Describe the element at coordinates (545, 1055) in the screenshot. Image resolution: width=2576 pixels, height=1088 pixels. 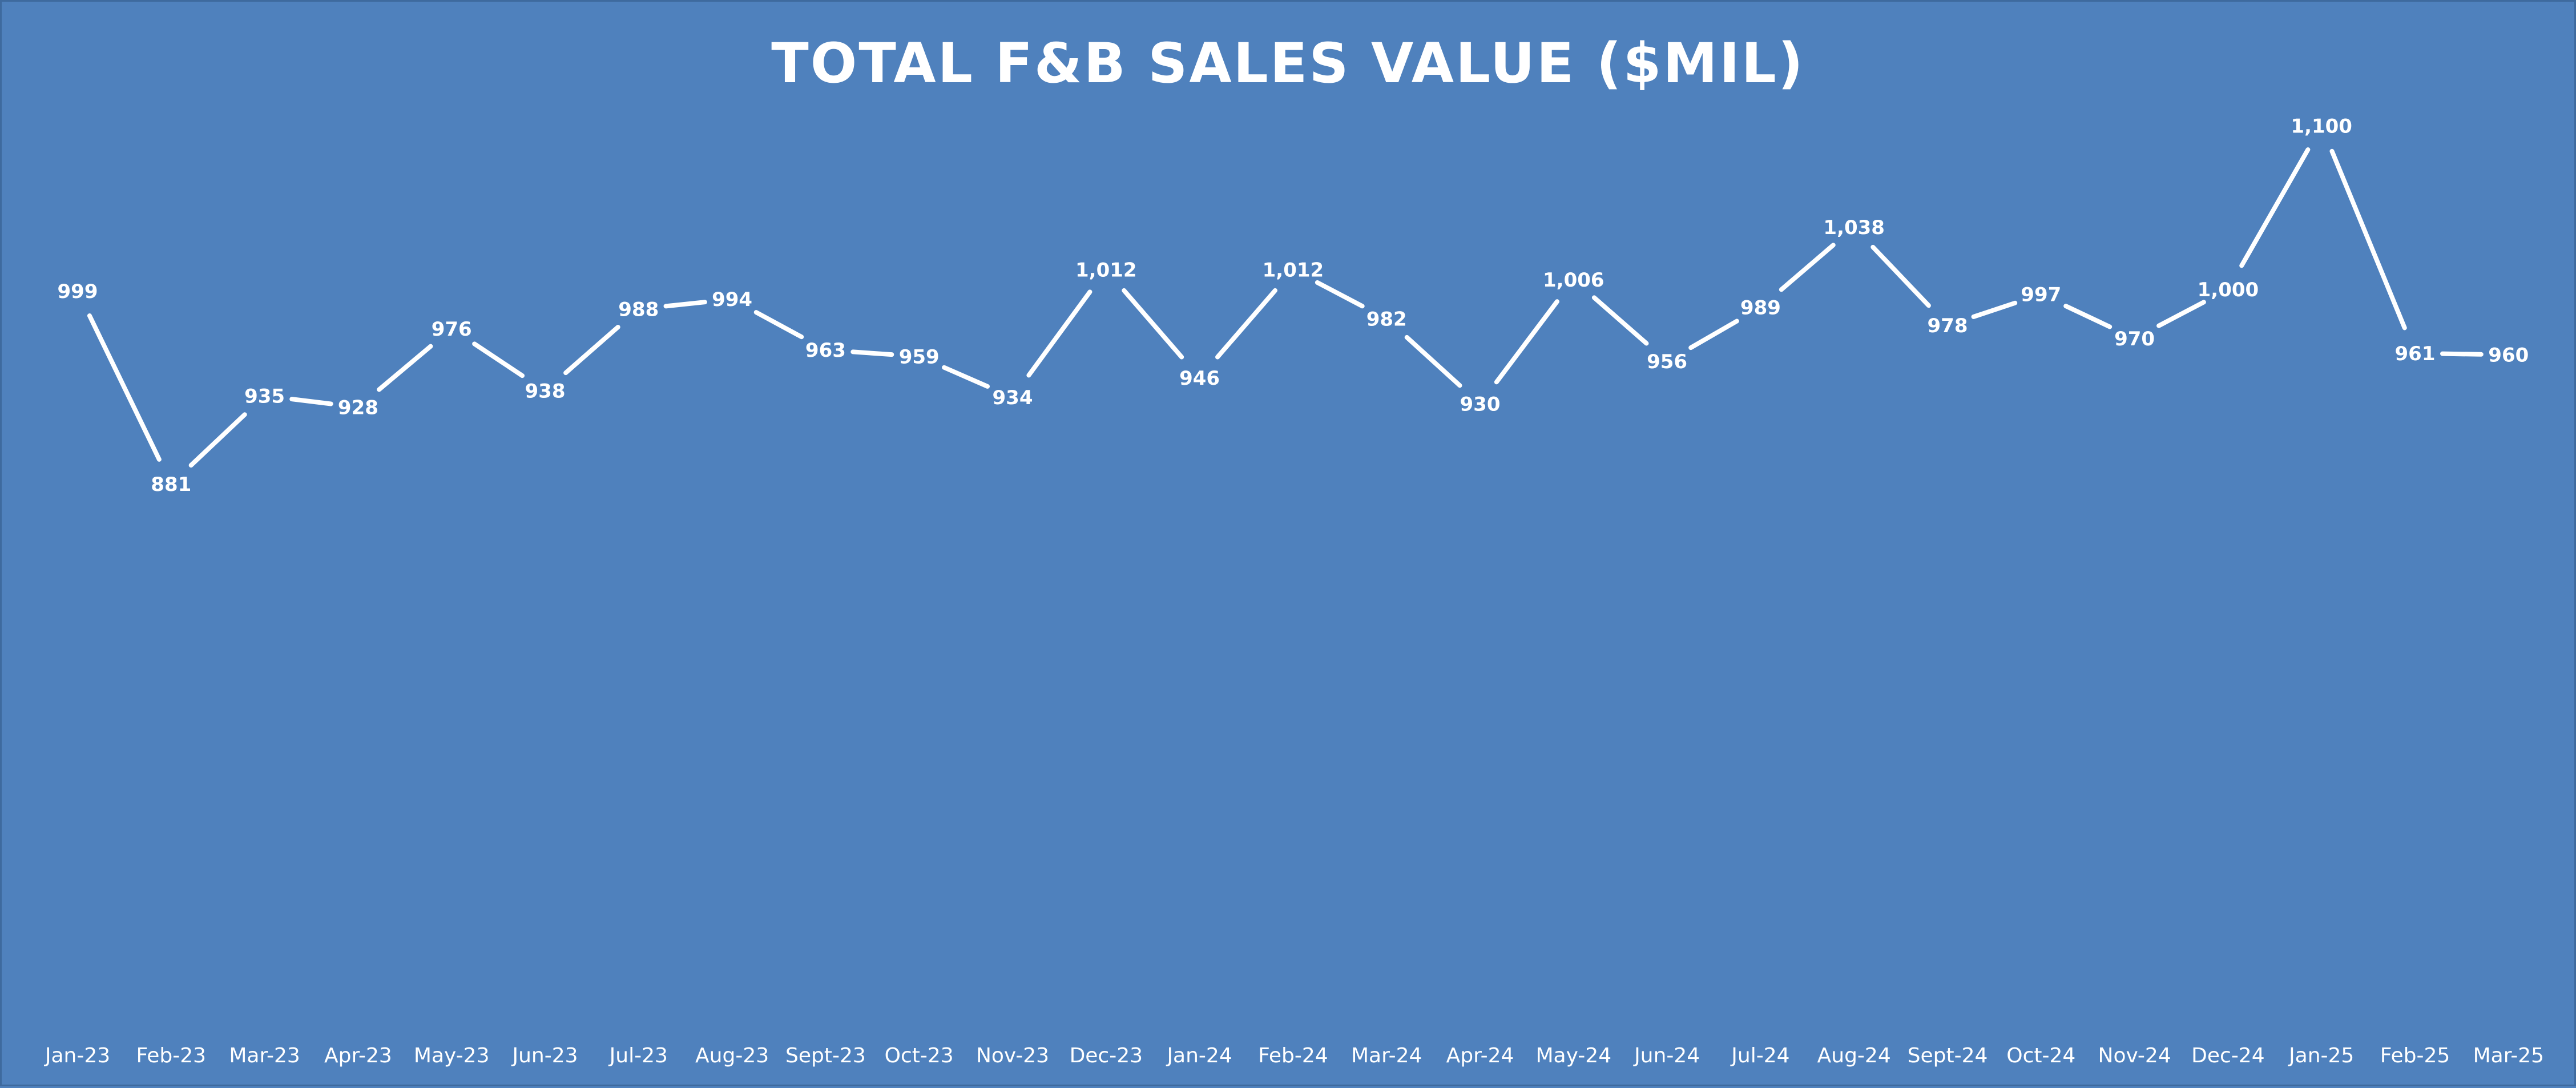
I see `x-tick-label: Jun-23` at that location.